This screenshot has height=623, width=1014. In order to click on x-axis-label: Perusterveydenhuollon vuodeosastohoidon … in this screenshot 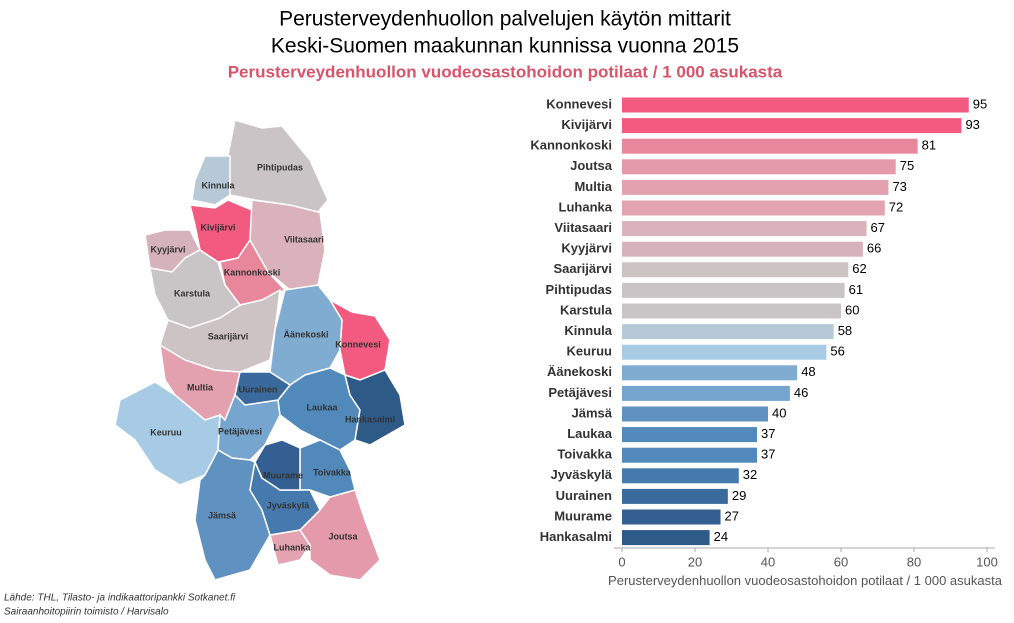, I will do `click(805, 580)`.